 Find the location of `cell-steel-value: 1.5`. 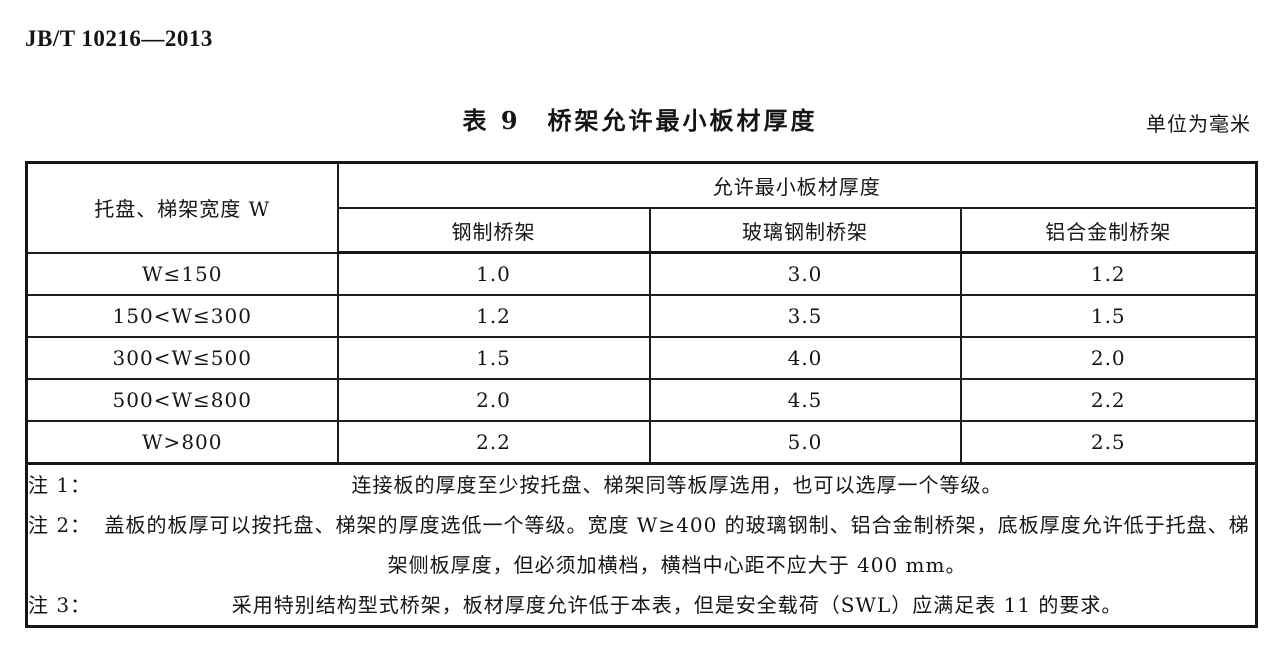

cell-steel-value: 1.5 is located at coordinates (493, 358).